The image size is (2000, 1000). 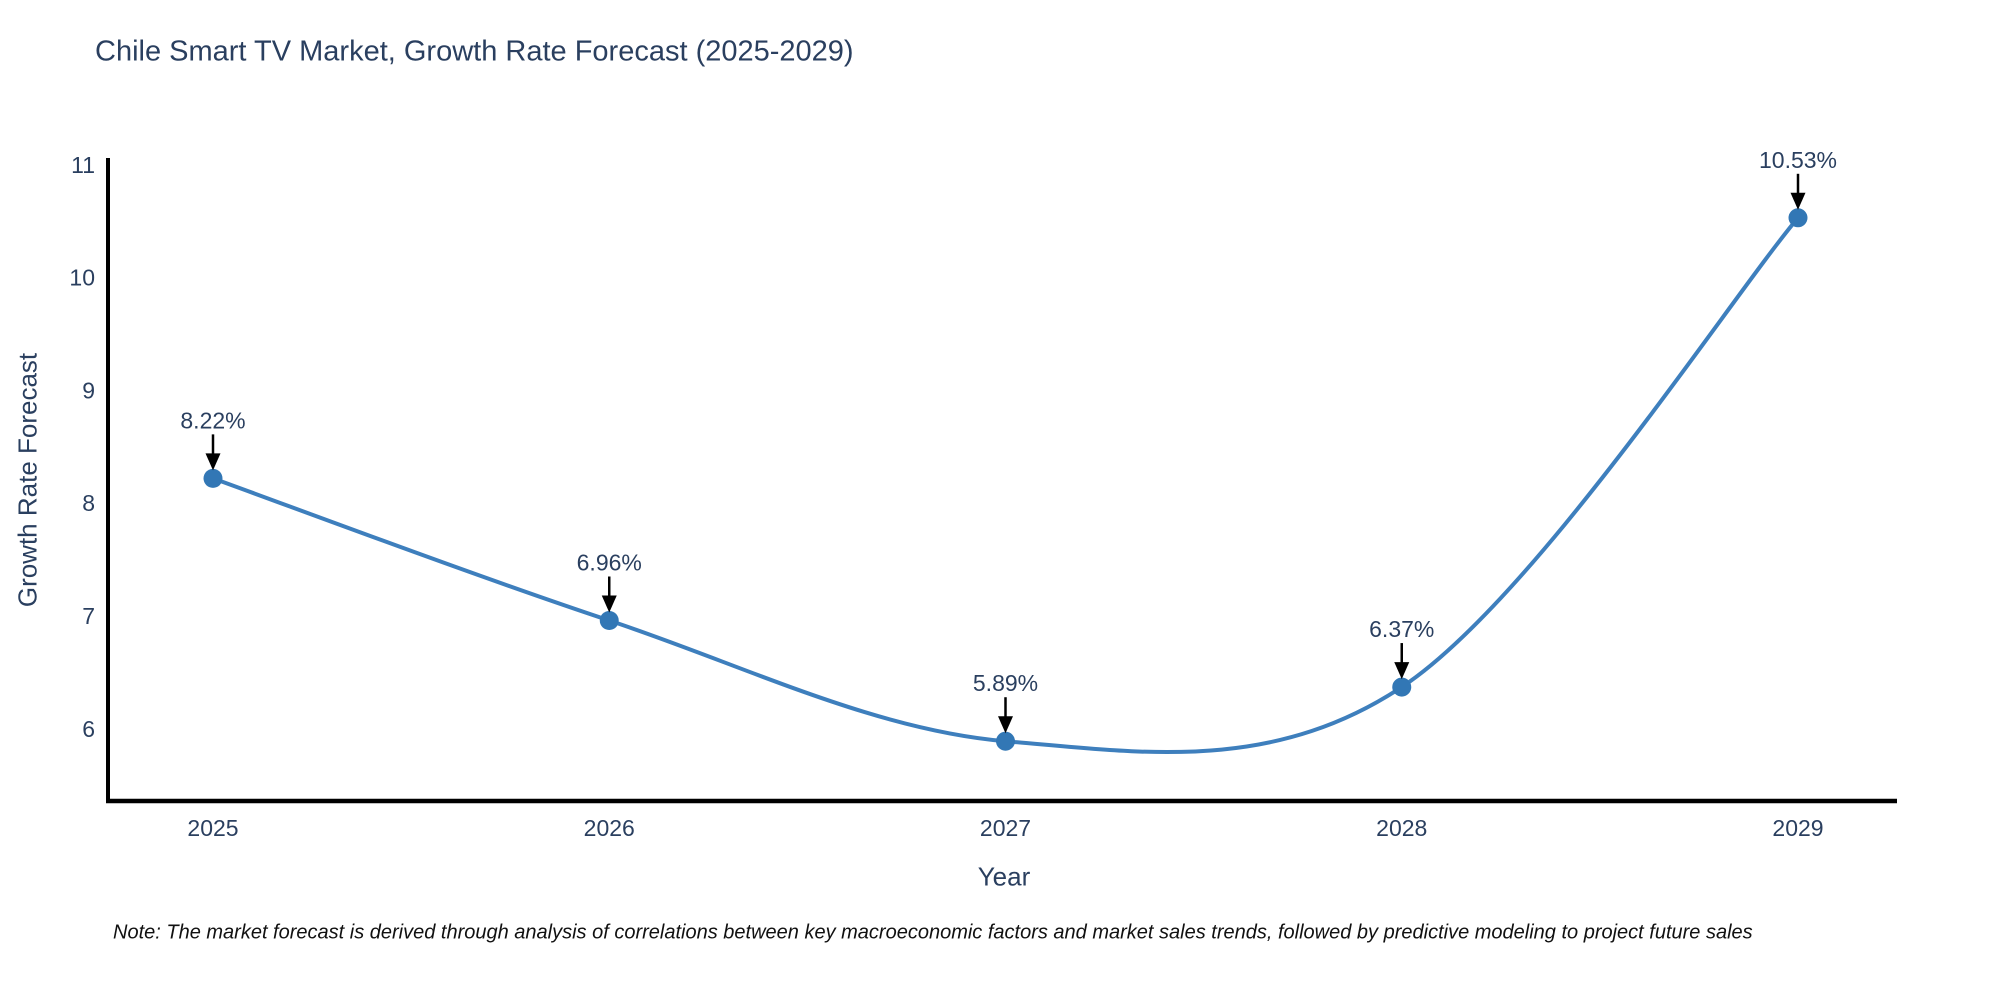 What do you see at coordinates (1005, 828) in the screenshot?
I see `x-tick-label: 2027` at bounding box center [1005, 828].